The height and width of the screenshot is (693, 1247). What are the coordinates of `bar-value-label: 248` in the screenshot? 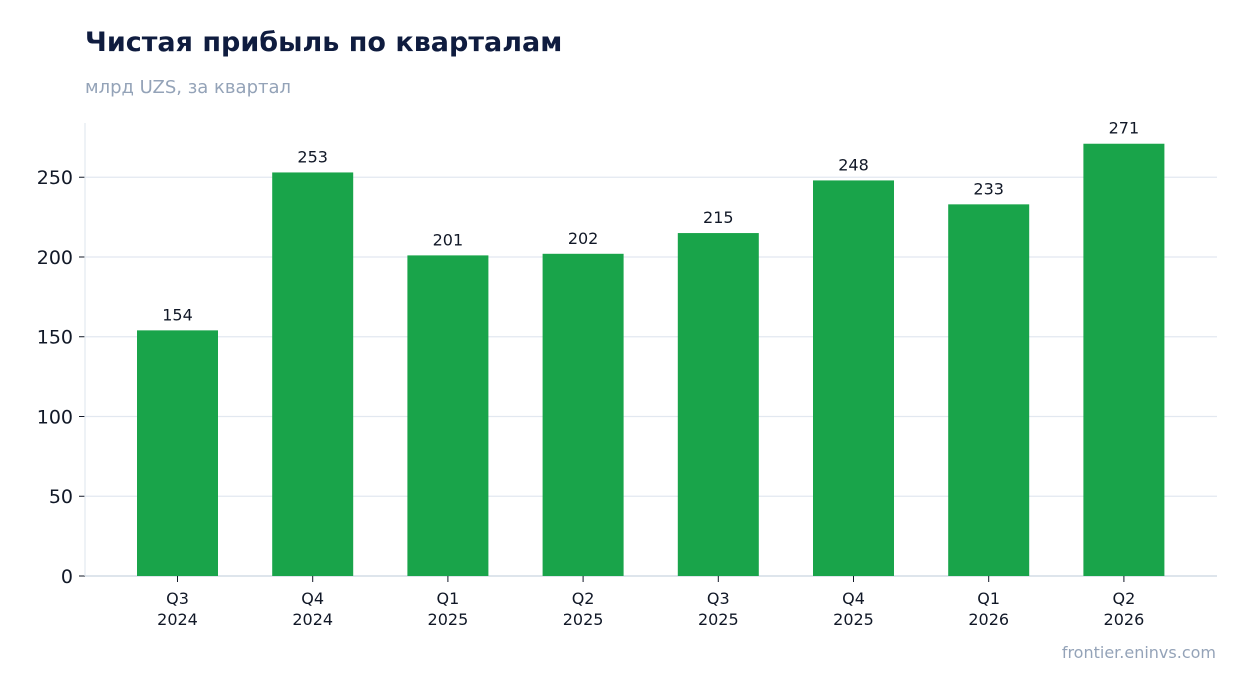 It's located at (853, 164).